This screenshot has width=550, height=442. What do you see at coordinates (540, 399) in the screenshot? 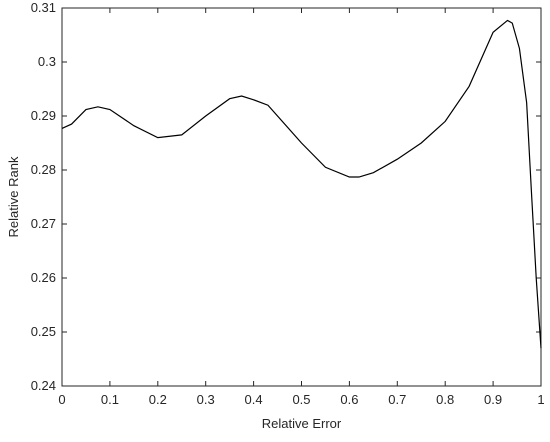
I see `x-tick-label: 1` at bounding box center [540, 399].